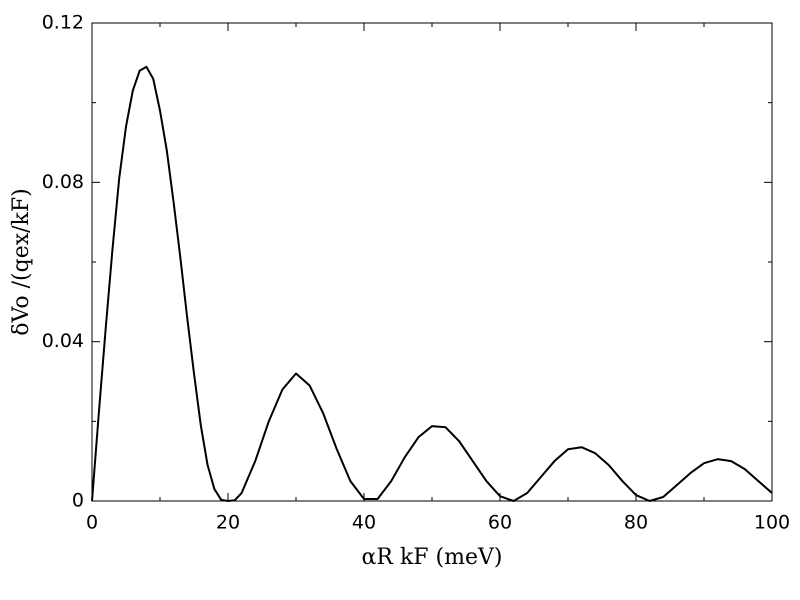  What do you see at coordinates (228, 523) in the screenshot?
I see `x-tick-label: 20` at bounding box center [228, 523].